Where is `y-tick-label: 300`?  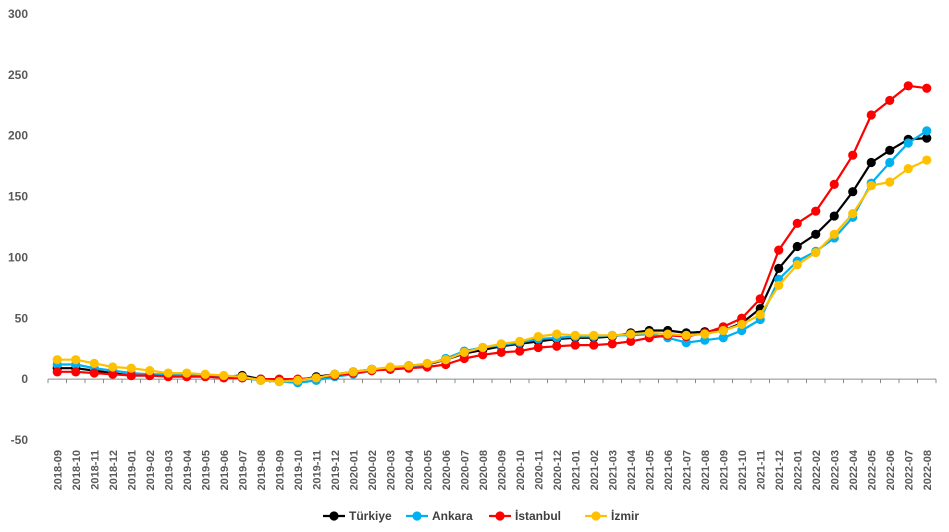
y-tick-label: 300 is located at coordinates (18, 14).